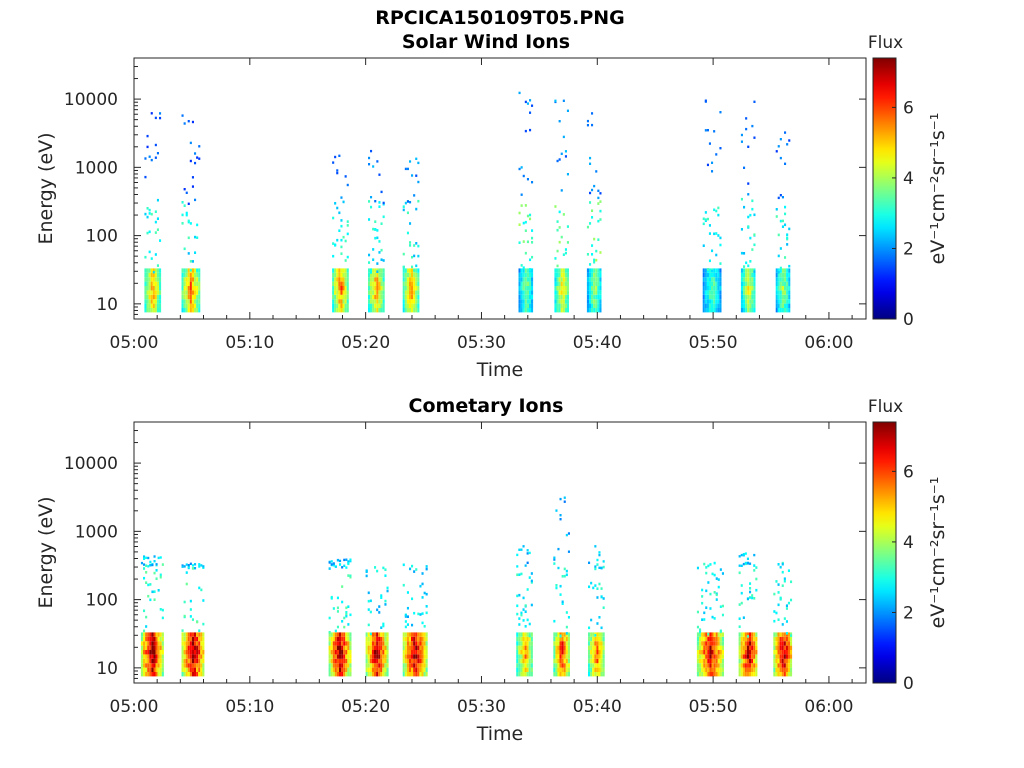  What do you see at coordinates (500, 370) in the screenshot?
I see `x-axis-label: Time` at bounding box center [500, 370].